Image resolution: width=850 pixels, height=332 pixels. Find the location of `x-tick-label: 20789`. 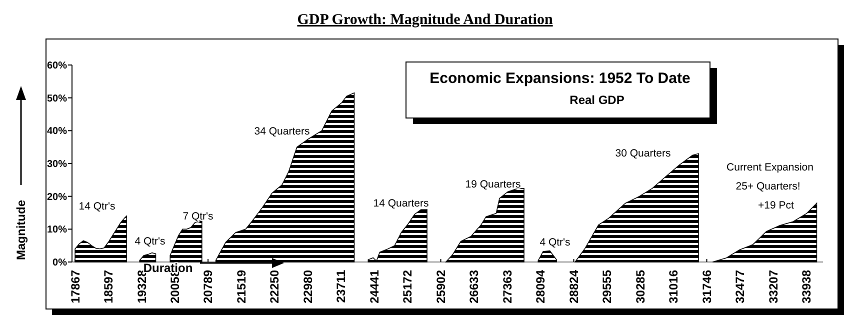

x-tick-label: 20789 is located at coordinates (208, 287).